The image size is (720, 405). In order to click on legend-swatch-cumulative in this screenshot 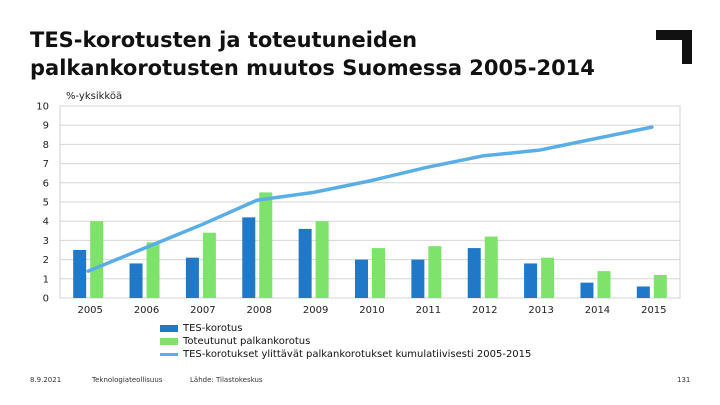, I will do `click(169, 354)`.